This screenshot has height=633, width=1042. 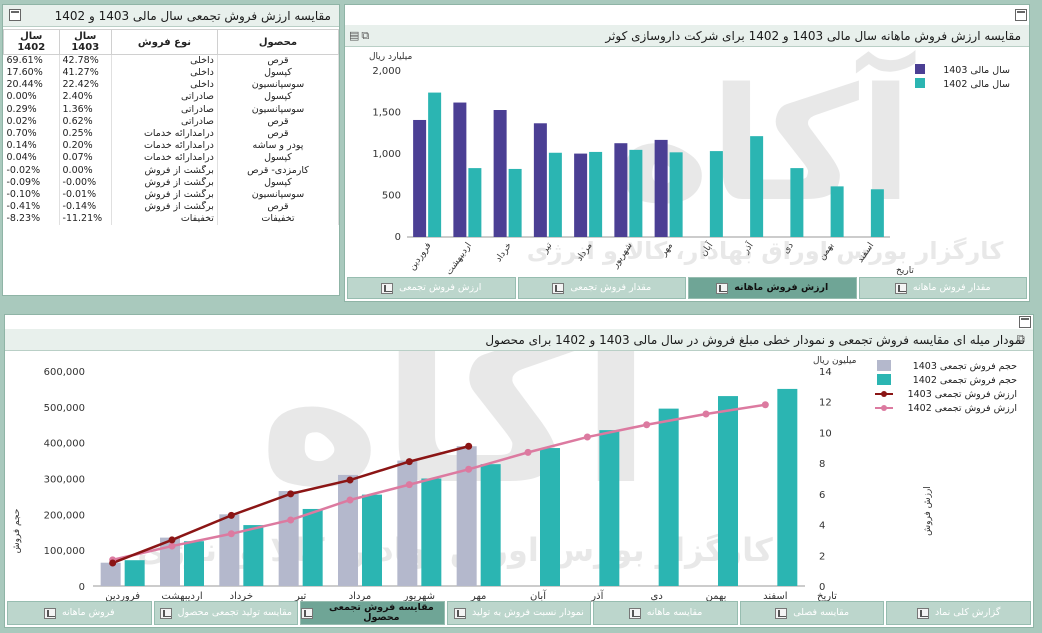 What do you see at coordinates (965, 380) in the screenshot?
I see `legend-label: حجم فروش تجمعی 1402` at bounding box center [965, 380].